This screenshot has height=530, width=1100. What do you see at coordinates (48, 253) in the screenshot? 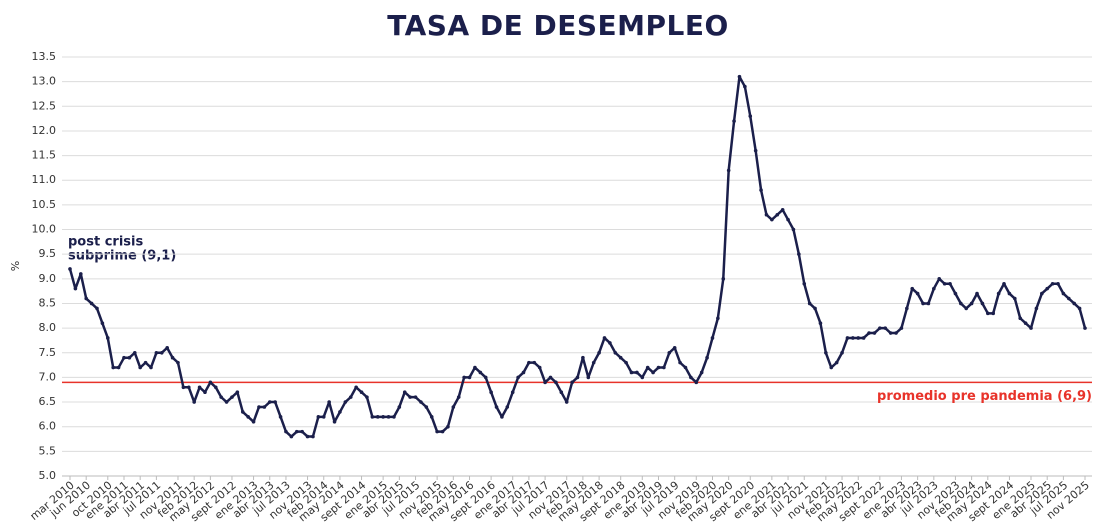
I see `y-tick-label: 9.5` at bounding box center [48, 253].